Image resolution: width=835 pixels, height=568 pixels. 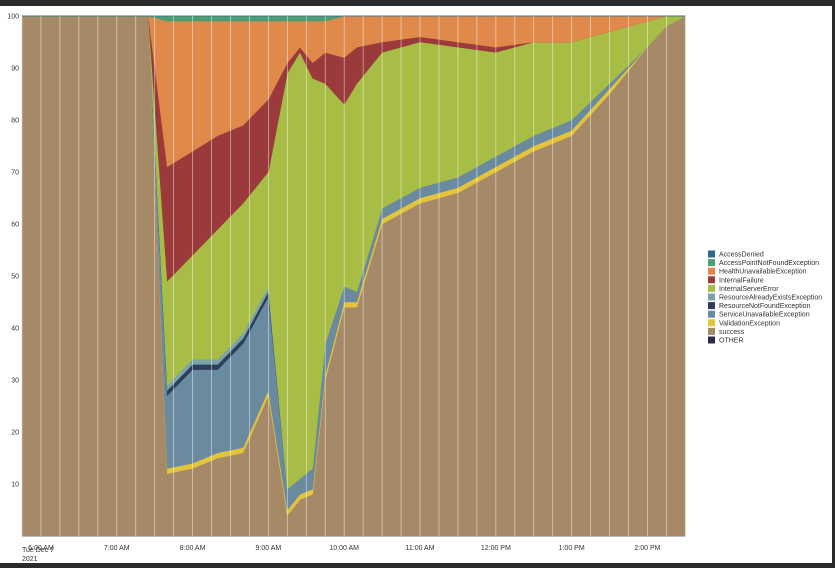 I want to click on x-tick-label: 8:00 AM, so click(x=193, y=548).